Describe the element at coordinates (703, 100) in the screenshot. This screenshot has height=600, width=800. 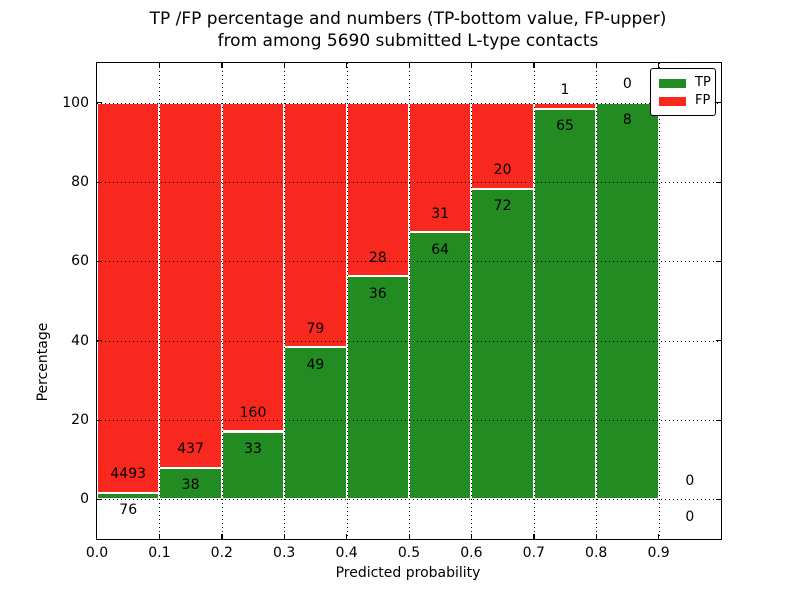
I see `legend-label-fp: FP` at that location.